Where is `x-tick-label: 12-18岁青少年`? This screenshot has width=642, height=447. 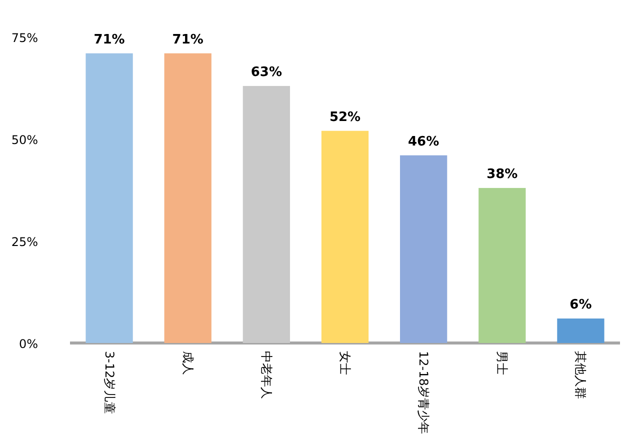 x-tick-label: 12-18岁青少年 is located at coordinates (423, 392).